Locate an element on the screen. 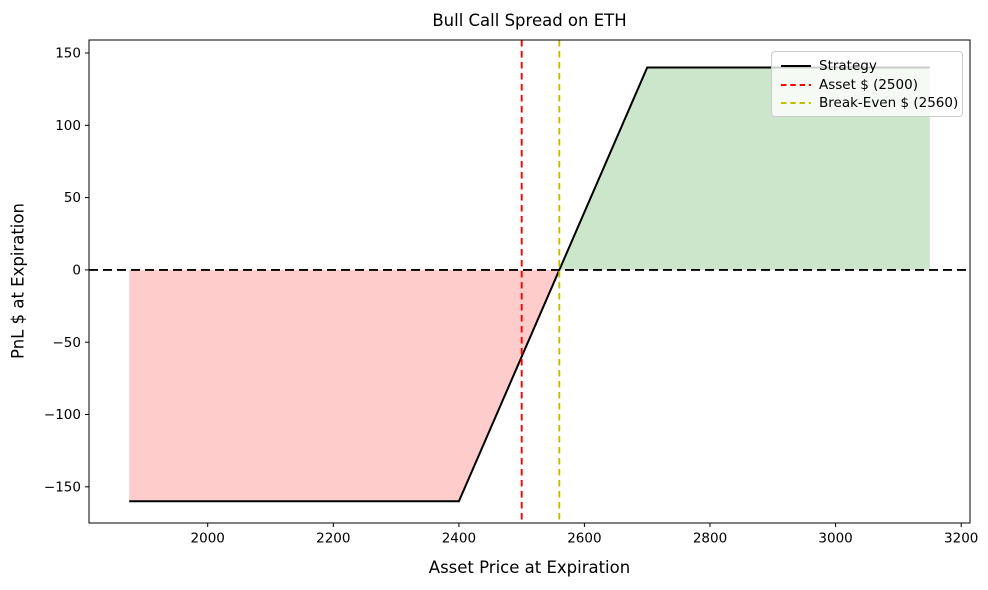 This screenshot has width=988, height=590. profit-region is located at coordinates (744, 168).